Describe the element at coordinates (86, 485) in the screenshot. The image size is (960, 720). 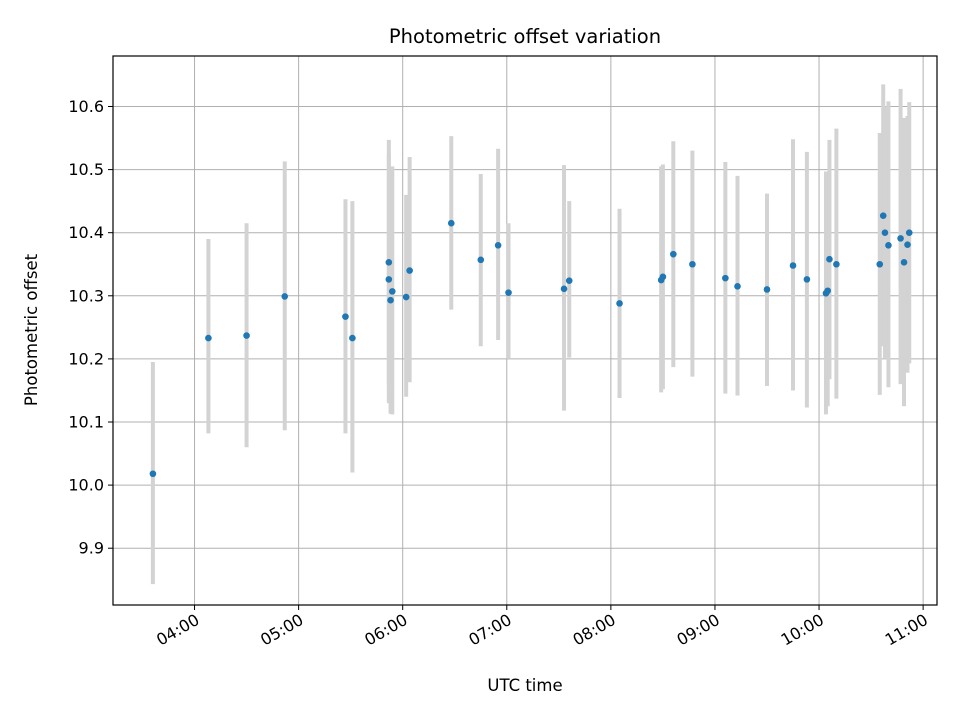
I see `y-tick-label: 10.0` at that location.